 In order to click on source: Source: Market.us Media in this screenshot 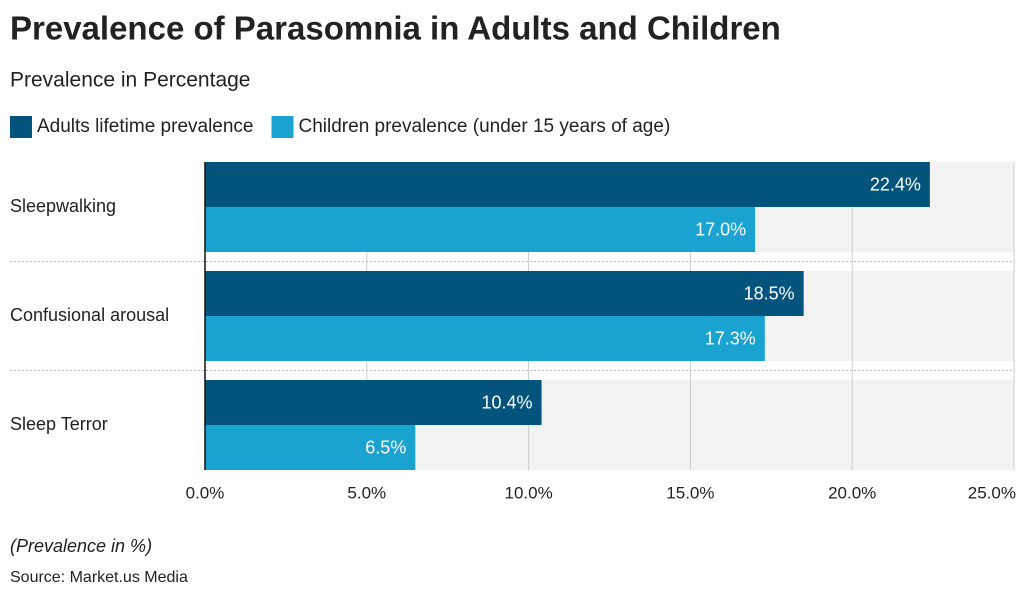, I will do `click(99, 577)`.